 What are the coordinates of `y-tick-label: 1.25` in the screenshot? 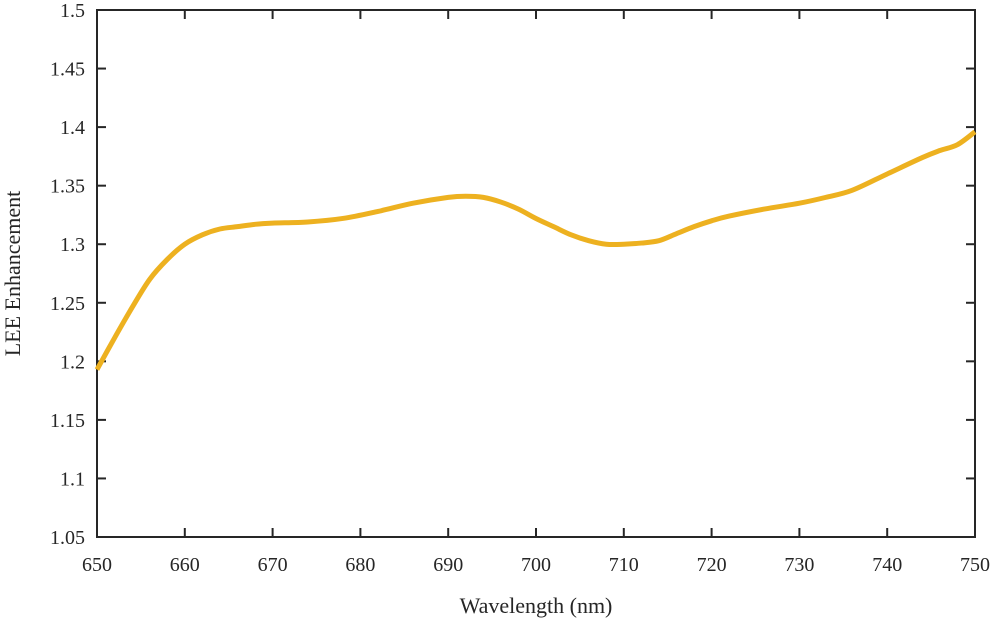 It's located at (67, 304).